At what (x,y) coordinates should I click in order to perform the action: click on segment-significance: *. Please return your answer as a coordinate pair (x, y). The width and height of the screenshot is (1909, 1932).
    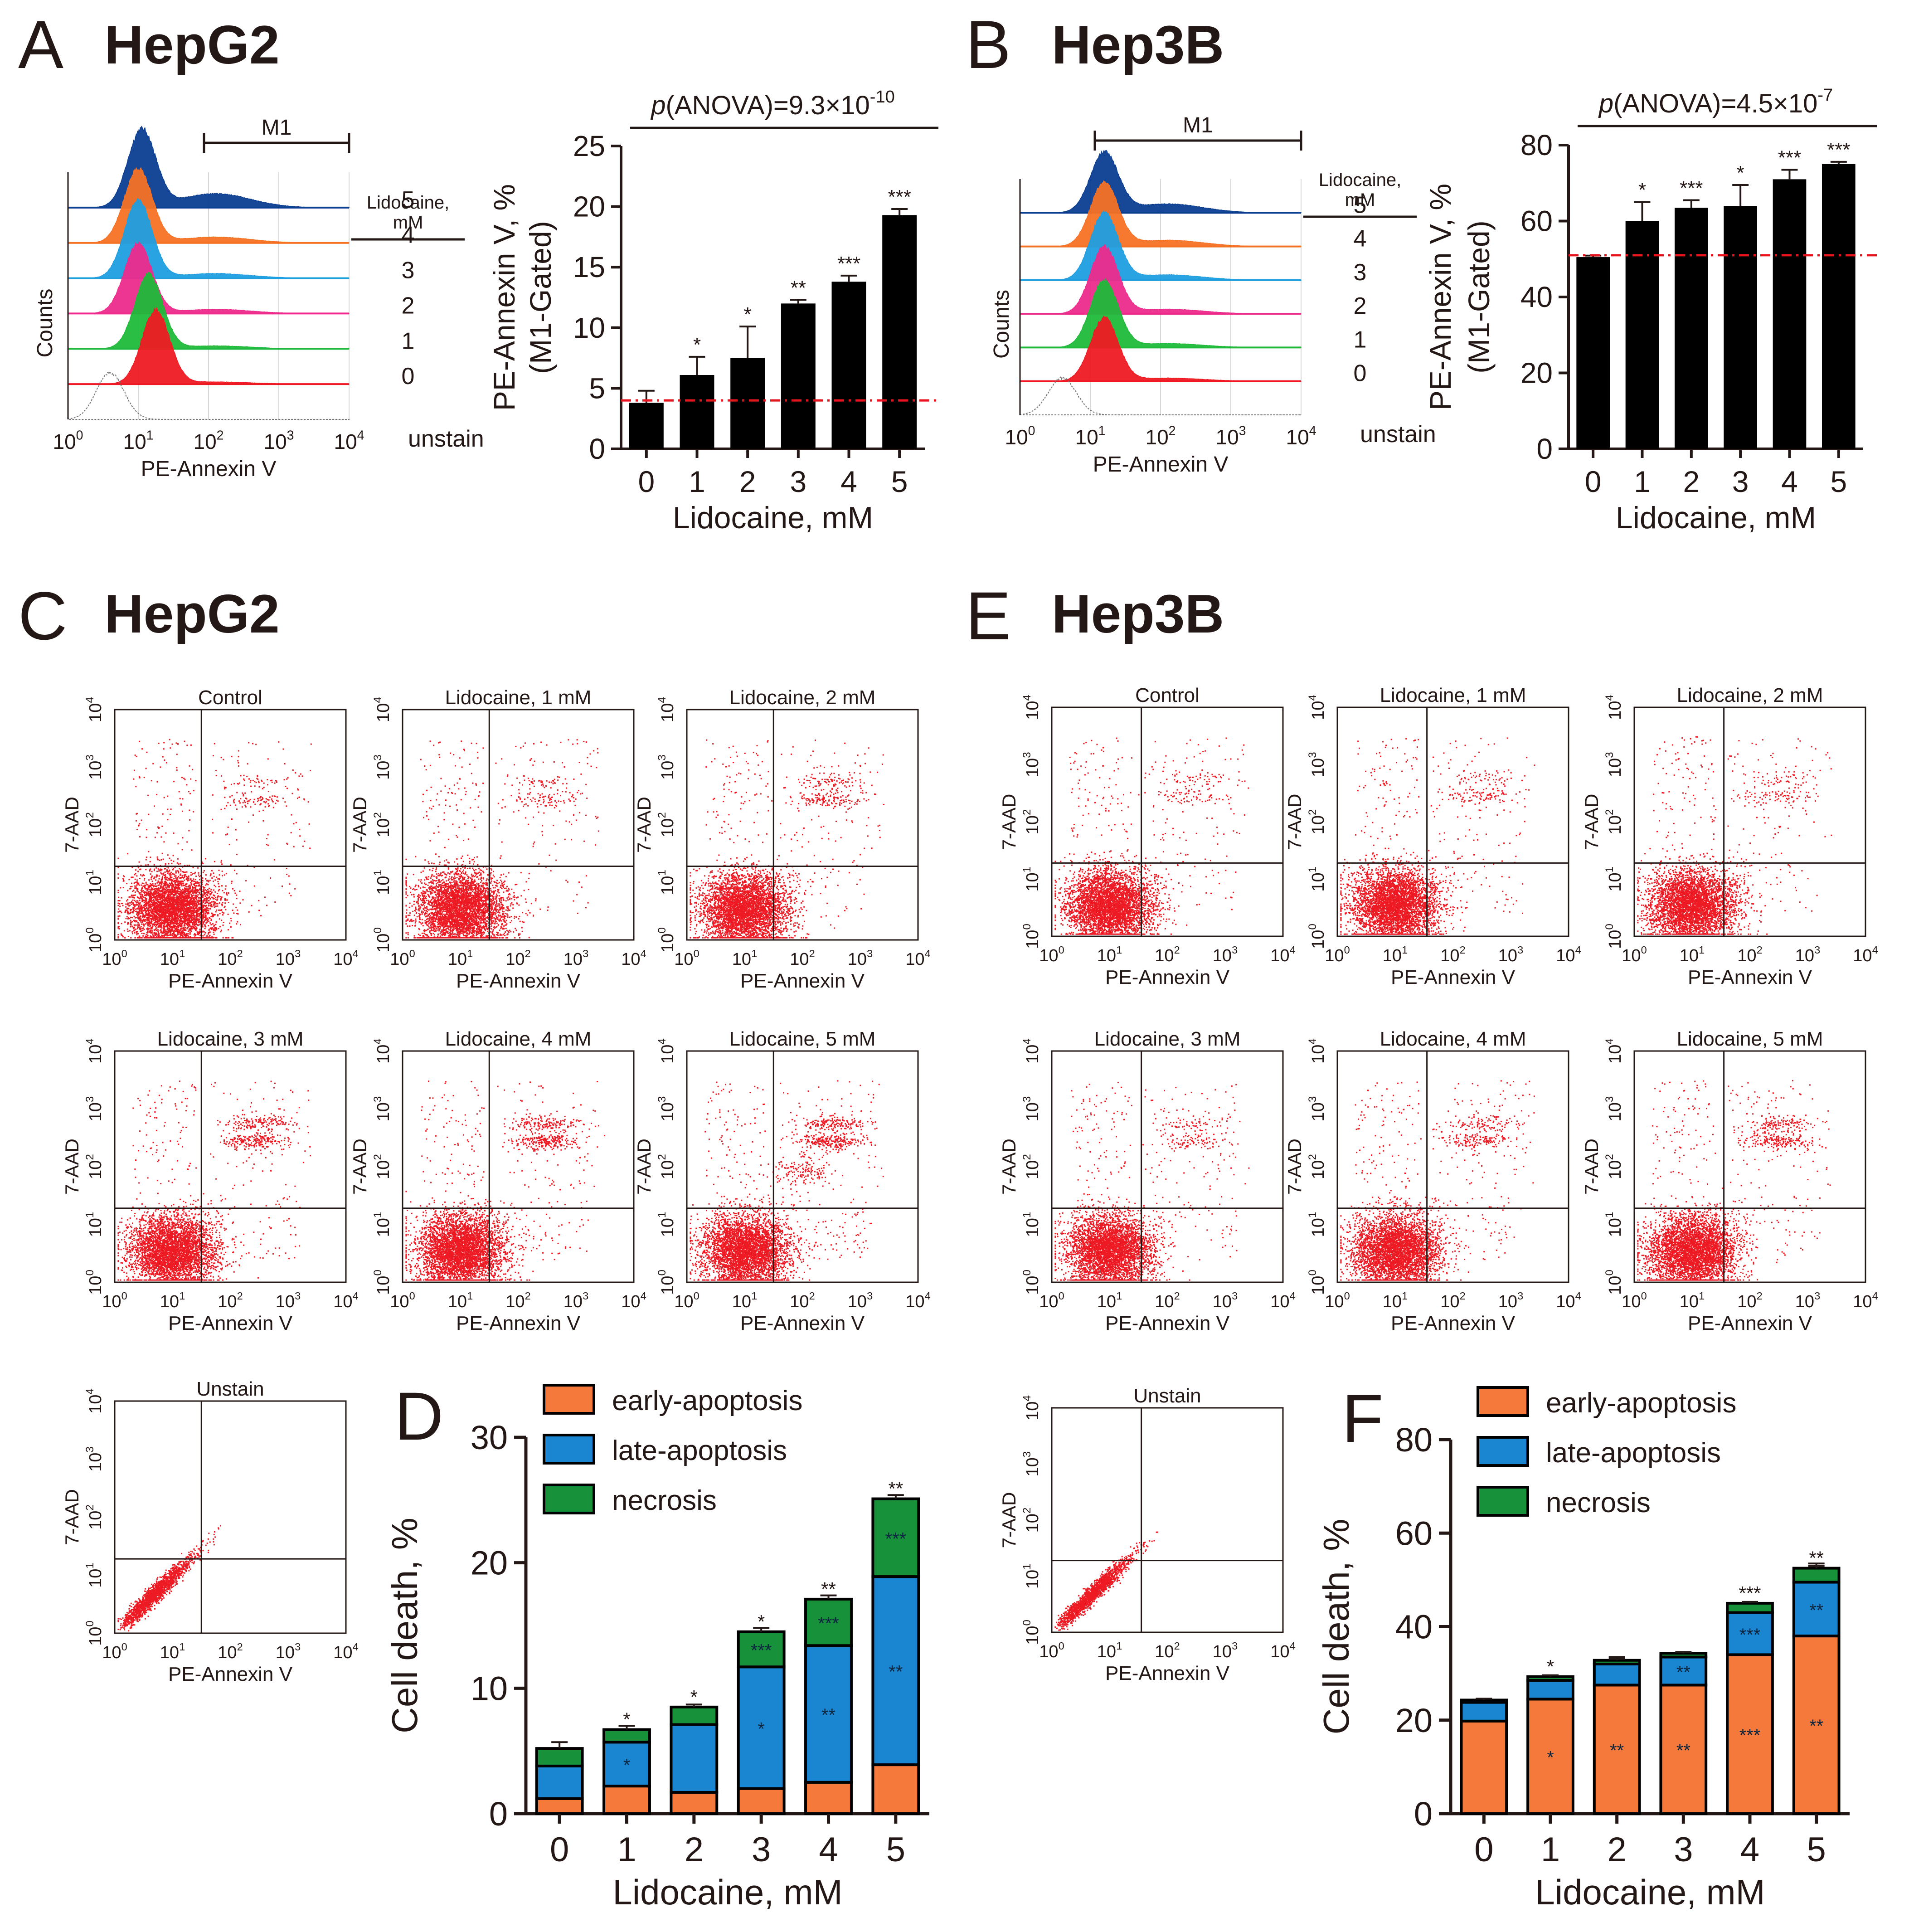
    Looking at the image, I should click on (761, 1729).